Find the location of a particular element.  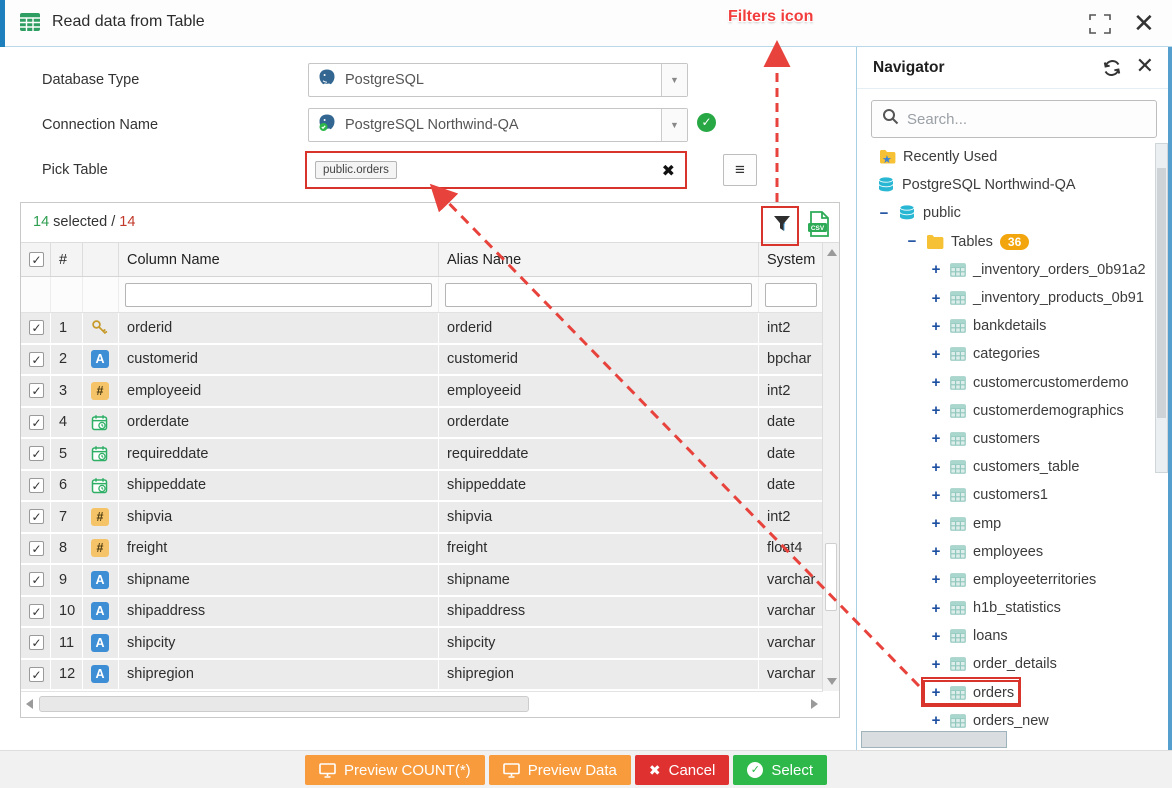

preview-data-button: Preview Data is located at coordinates (559, 770).